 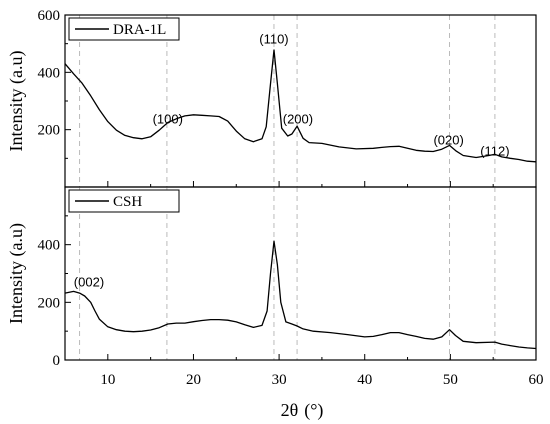 I want to click on x-tick-label: 50, so click(x=450, y=380).